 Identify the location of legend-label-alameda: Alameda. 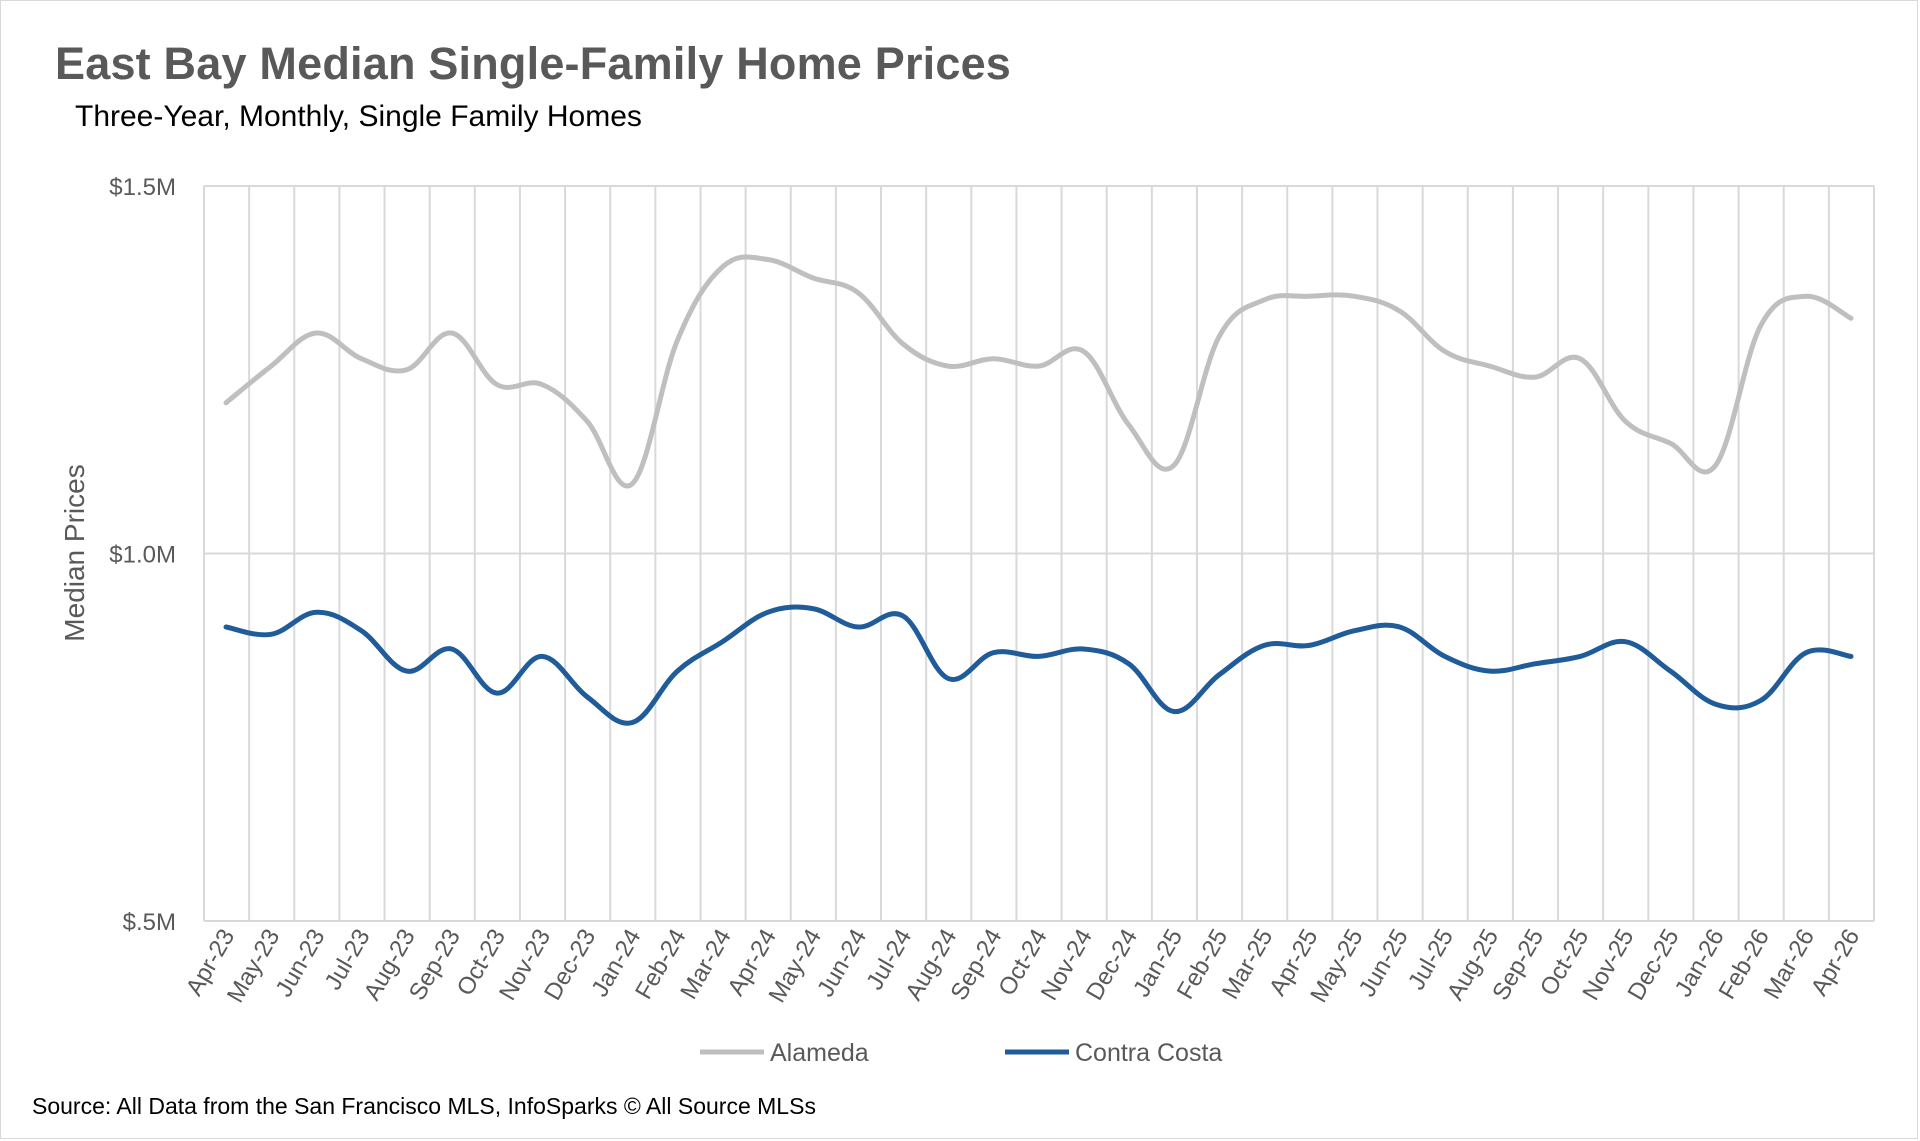
(819, 1053).